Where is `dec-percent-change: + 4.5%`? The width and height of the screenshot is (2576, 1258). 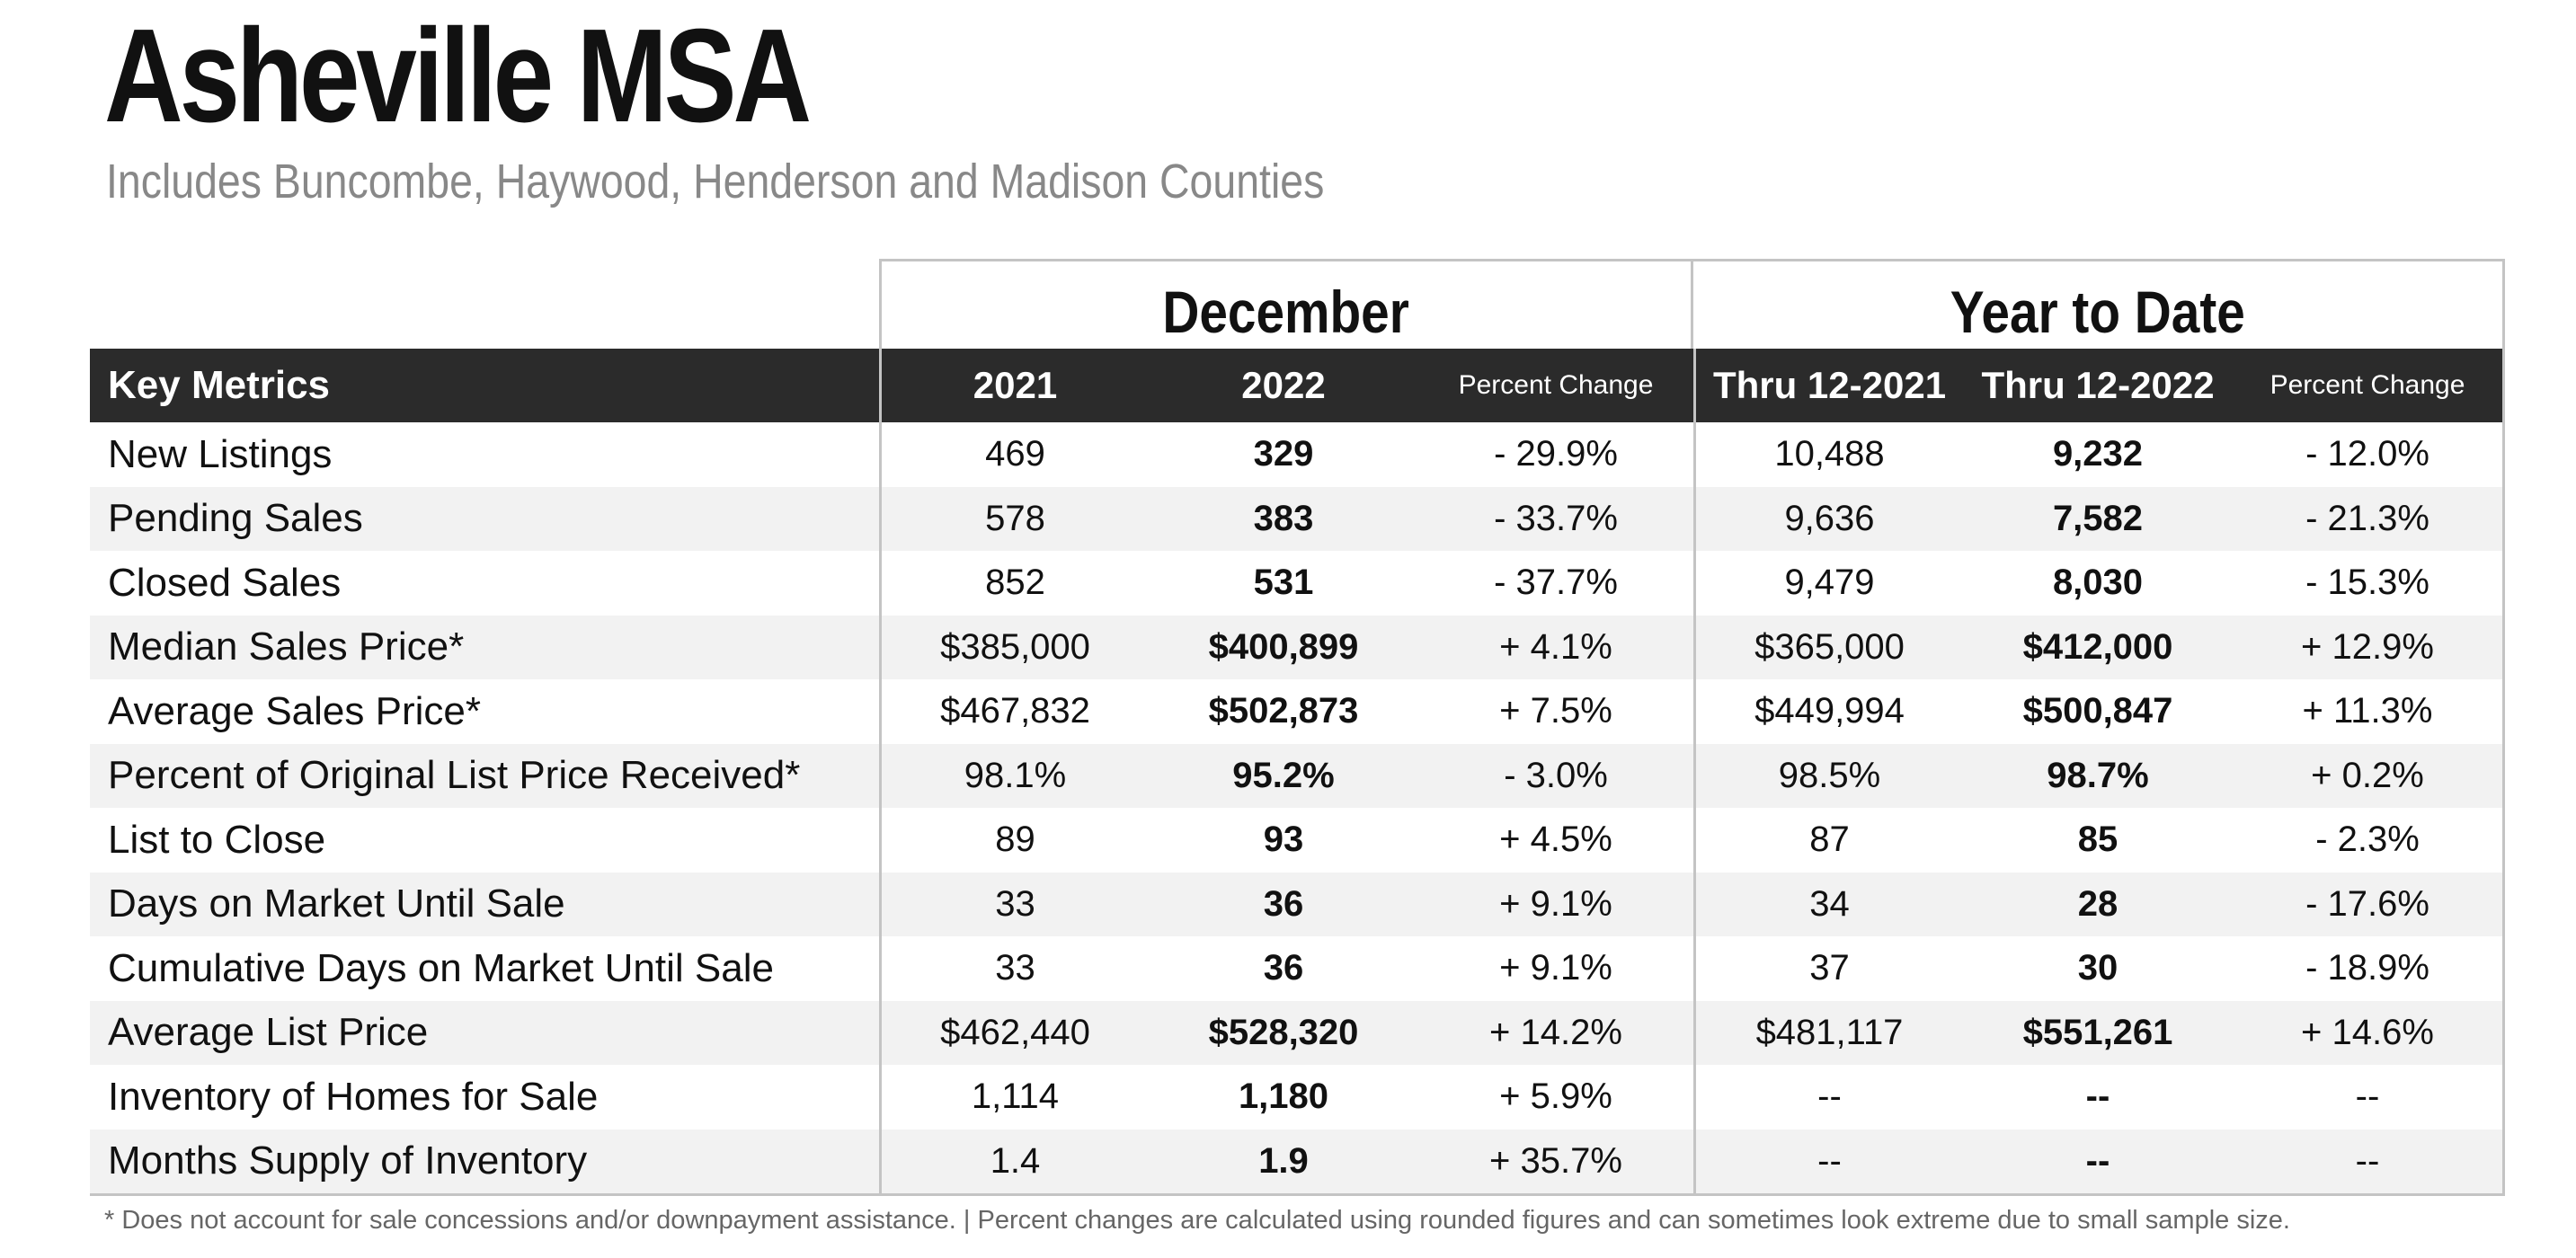
dec-percent-change: + 4.5% is located at coordinates (1555, 839).